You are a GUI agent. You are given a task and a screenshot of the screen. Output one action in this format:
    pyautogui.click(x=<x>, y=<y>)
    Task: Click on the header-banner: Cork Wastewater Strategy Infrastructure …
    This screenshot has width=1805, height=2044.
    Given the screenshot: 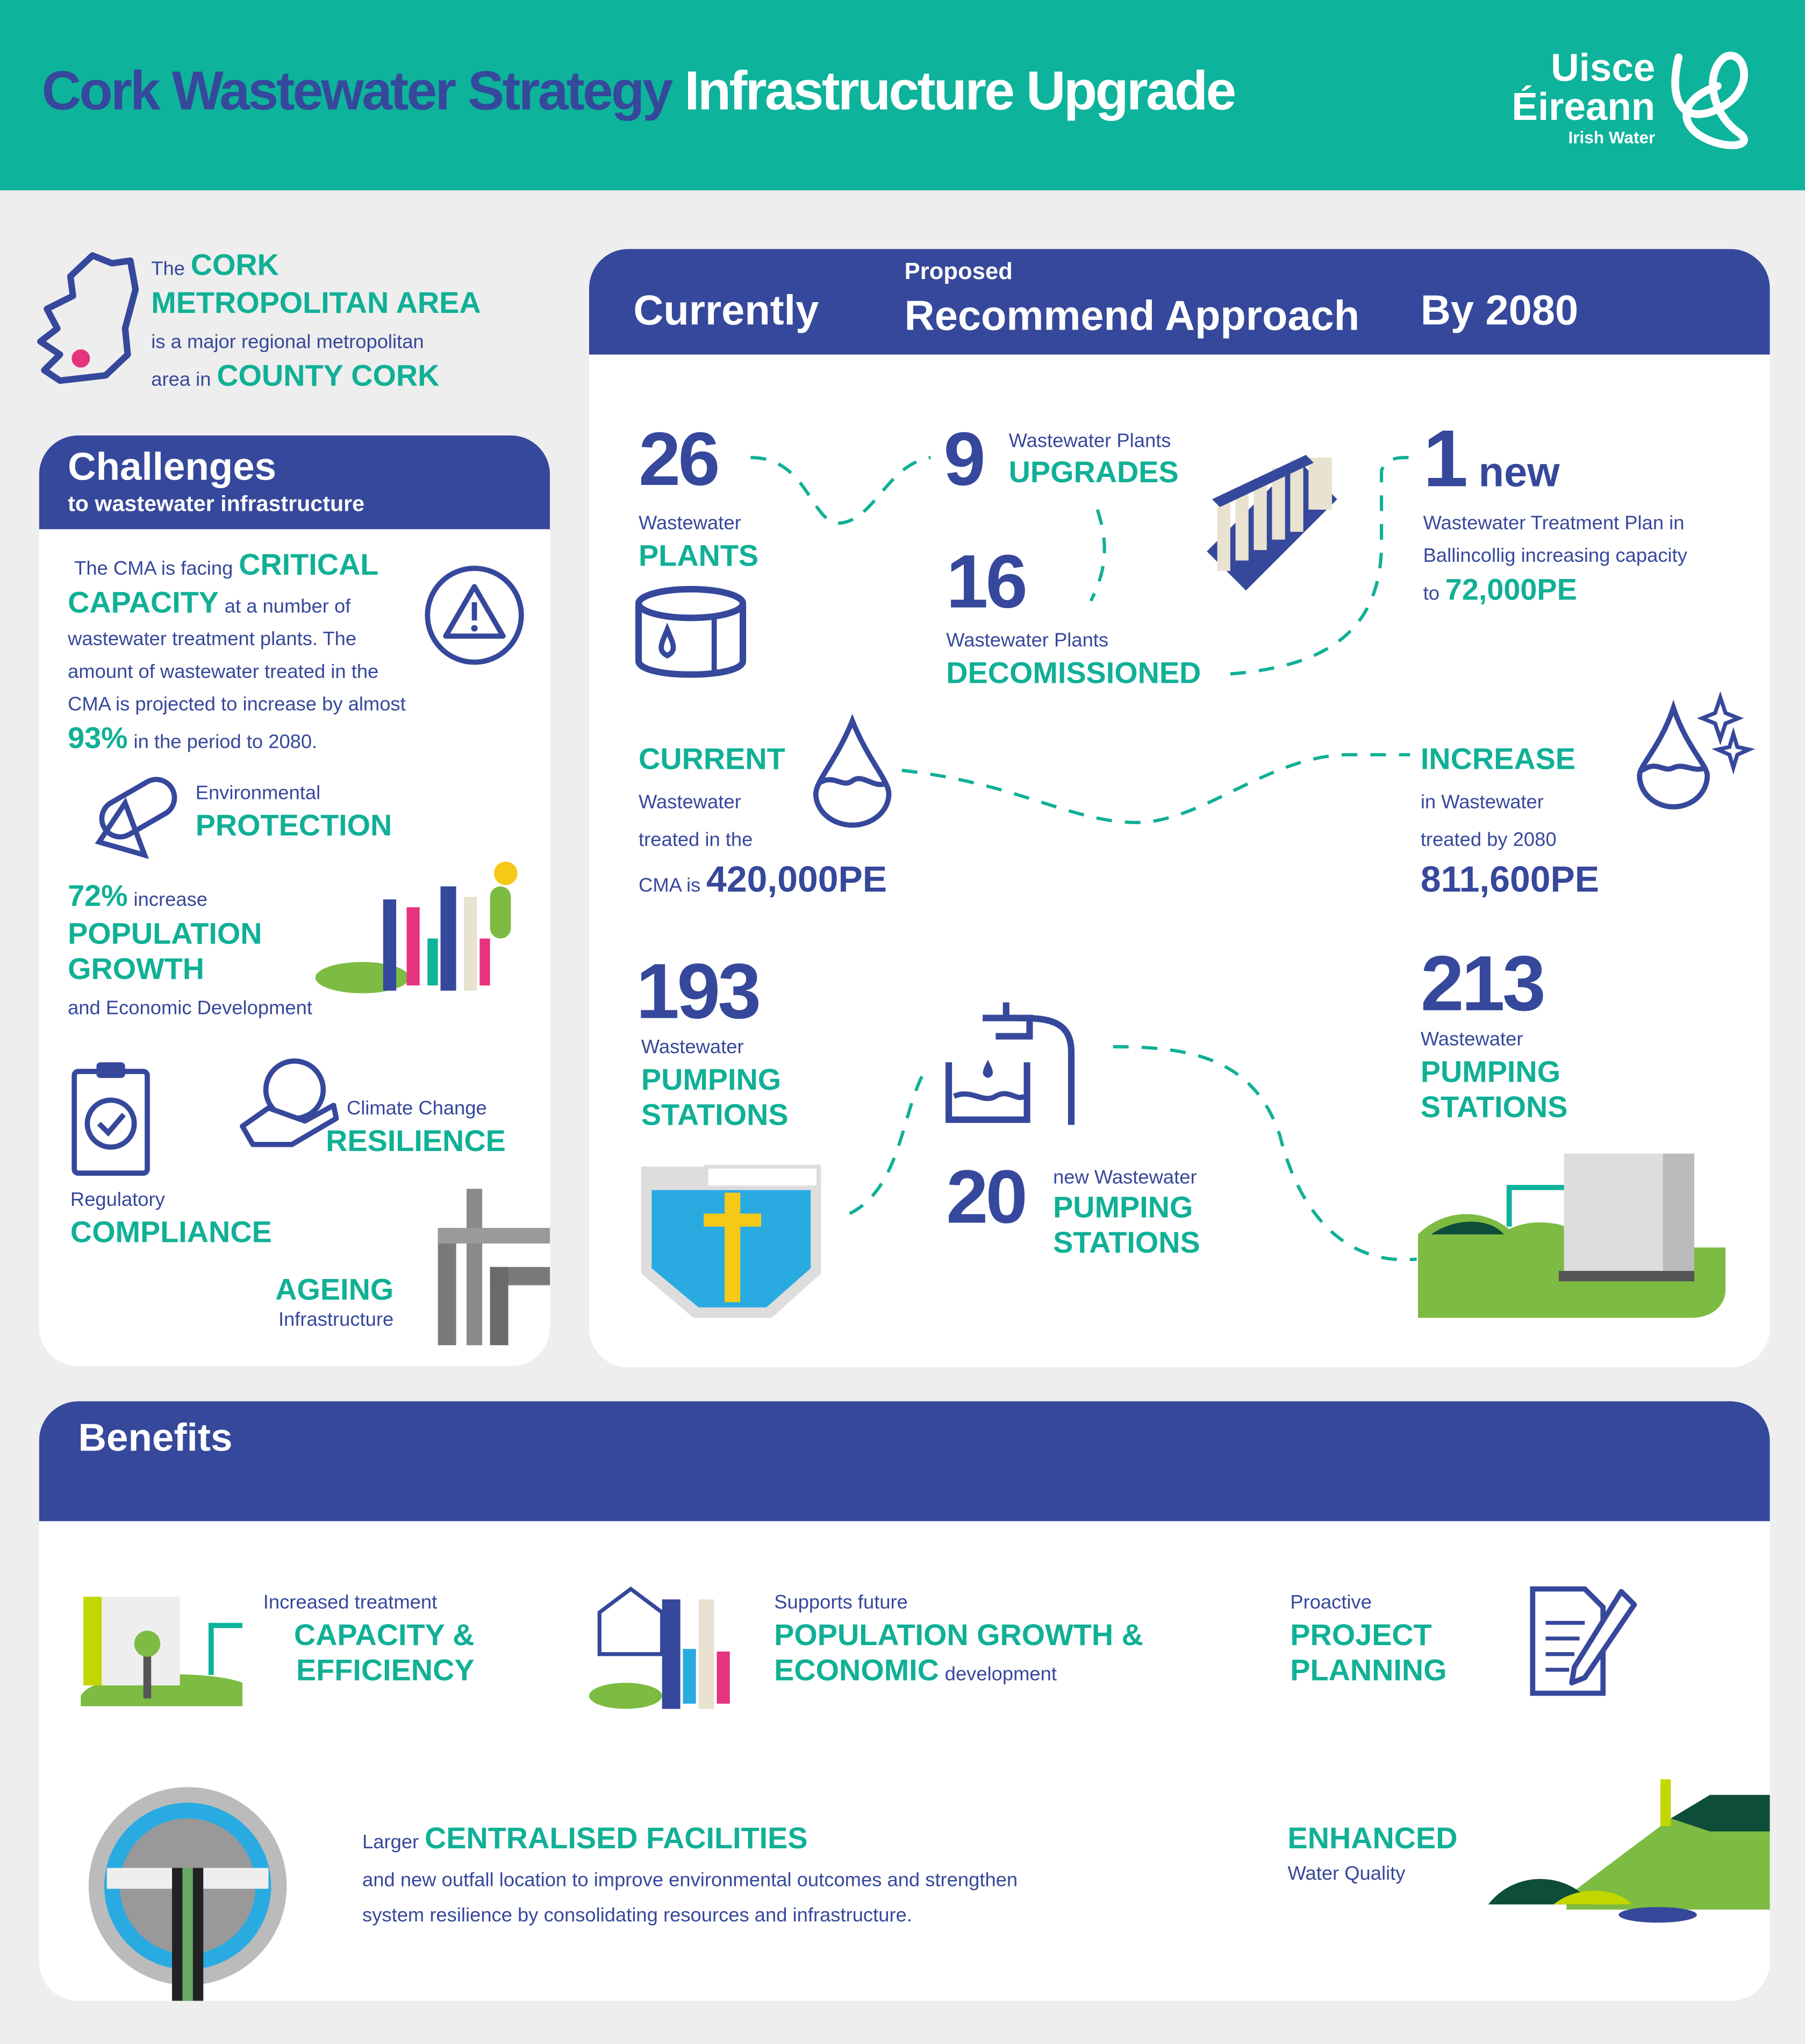 What is the action you would take?
    pyautogui.click(x=902, y=95)
    